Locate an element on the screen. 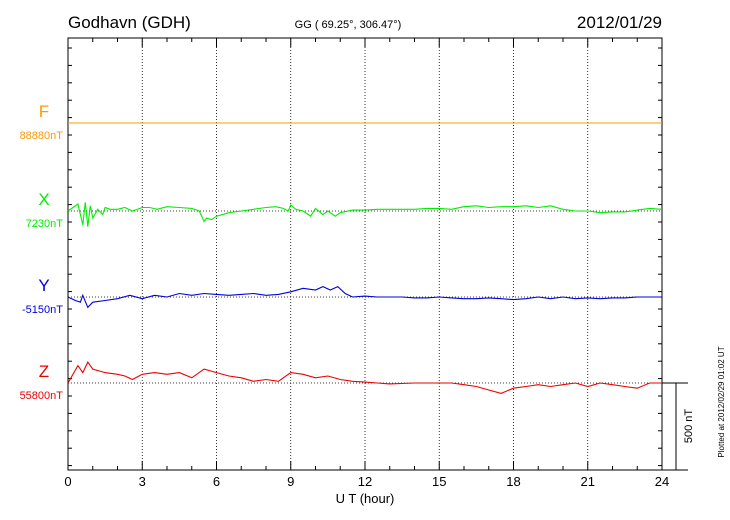  x-tick-label: 18 is located at coordinates (513, 481).